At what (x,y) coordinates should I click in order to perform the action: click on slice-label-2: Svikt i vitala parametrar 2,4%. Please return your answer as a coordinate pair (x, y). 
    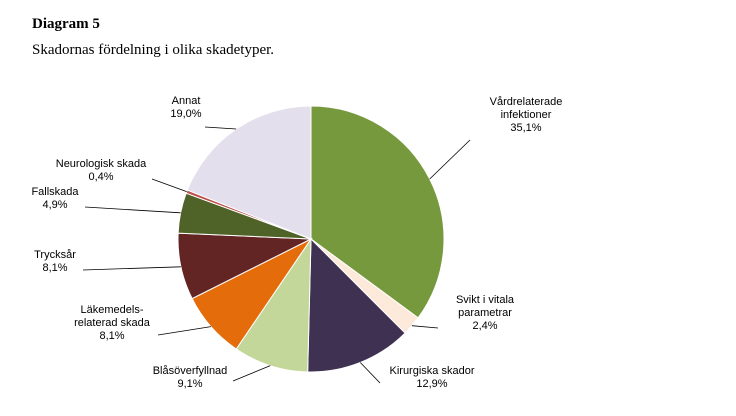
    Looking at the image, I should click on (485, 313).